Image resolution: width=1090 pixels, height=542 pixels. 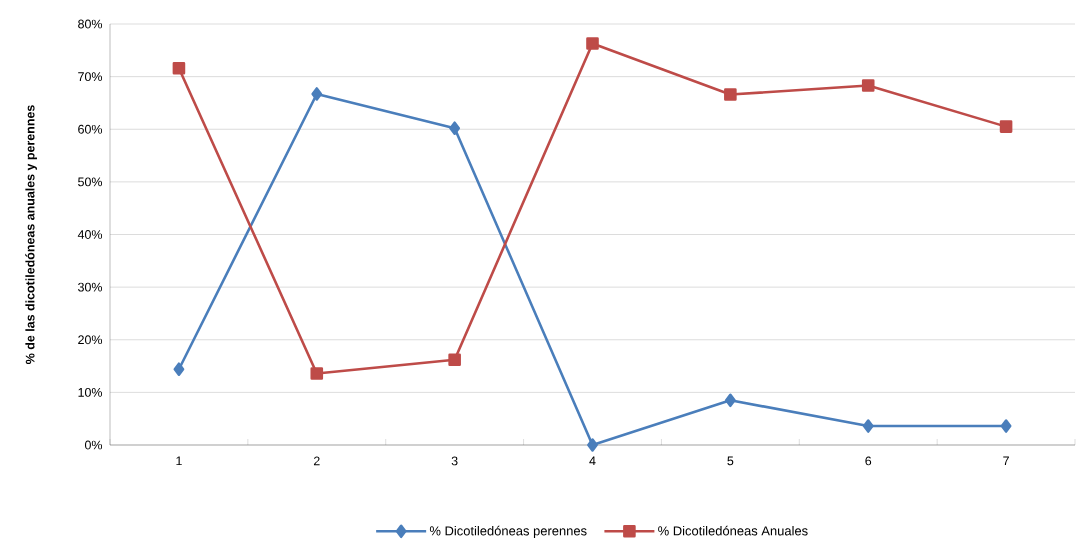 I want to click on y-tick-label: 10%, so click(x=90, y=392).